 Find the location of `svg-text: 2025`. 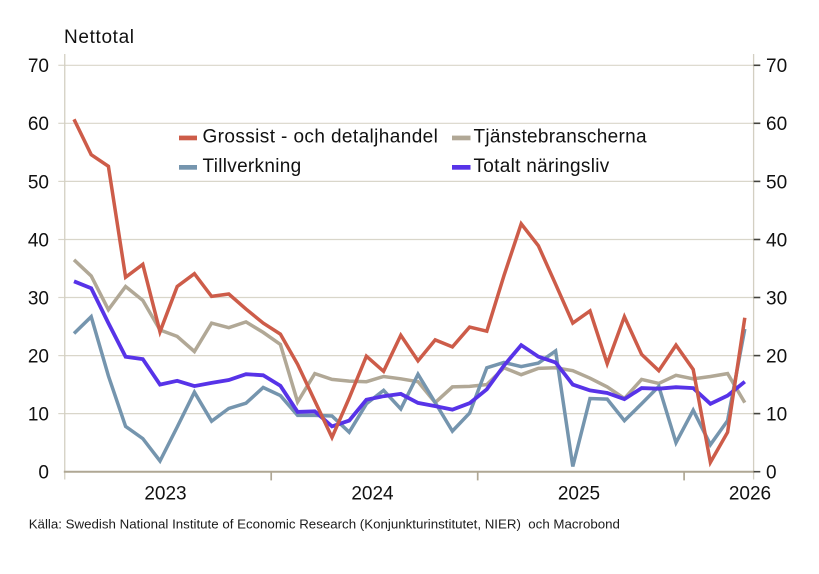

svg-text: 2025 is located at coordinates (579, 494).